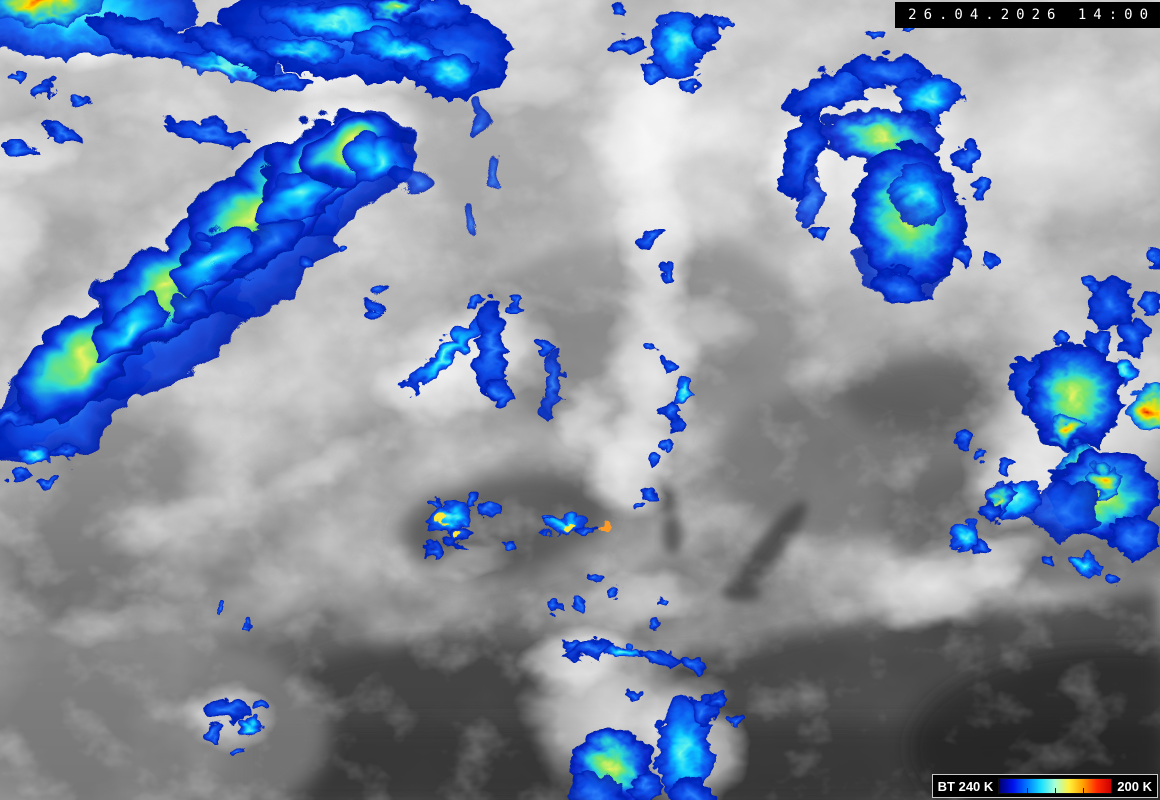  Describe the element at coordinates (1134, 786) in the screenshot. I see `colorbar-right-label: 200 K` at that location.